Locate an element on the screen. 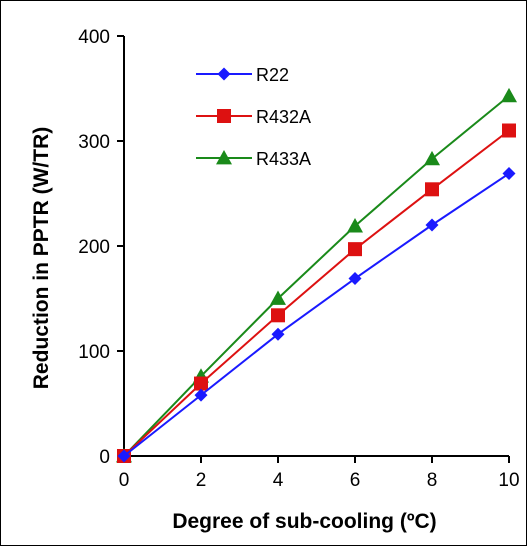 This screenshot has height=546, width=527. legend-label: R22 is located at coordinates (272, 75).